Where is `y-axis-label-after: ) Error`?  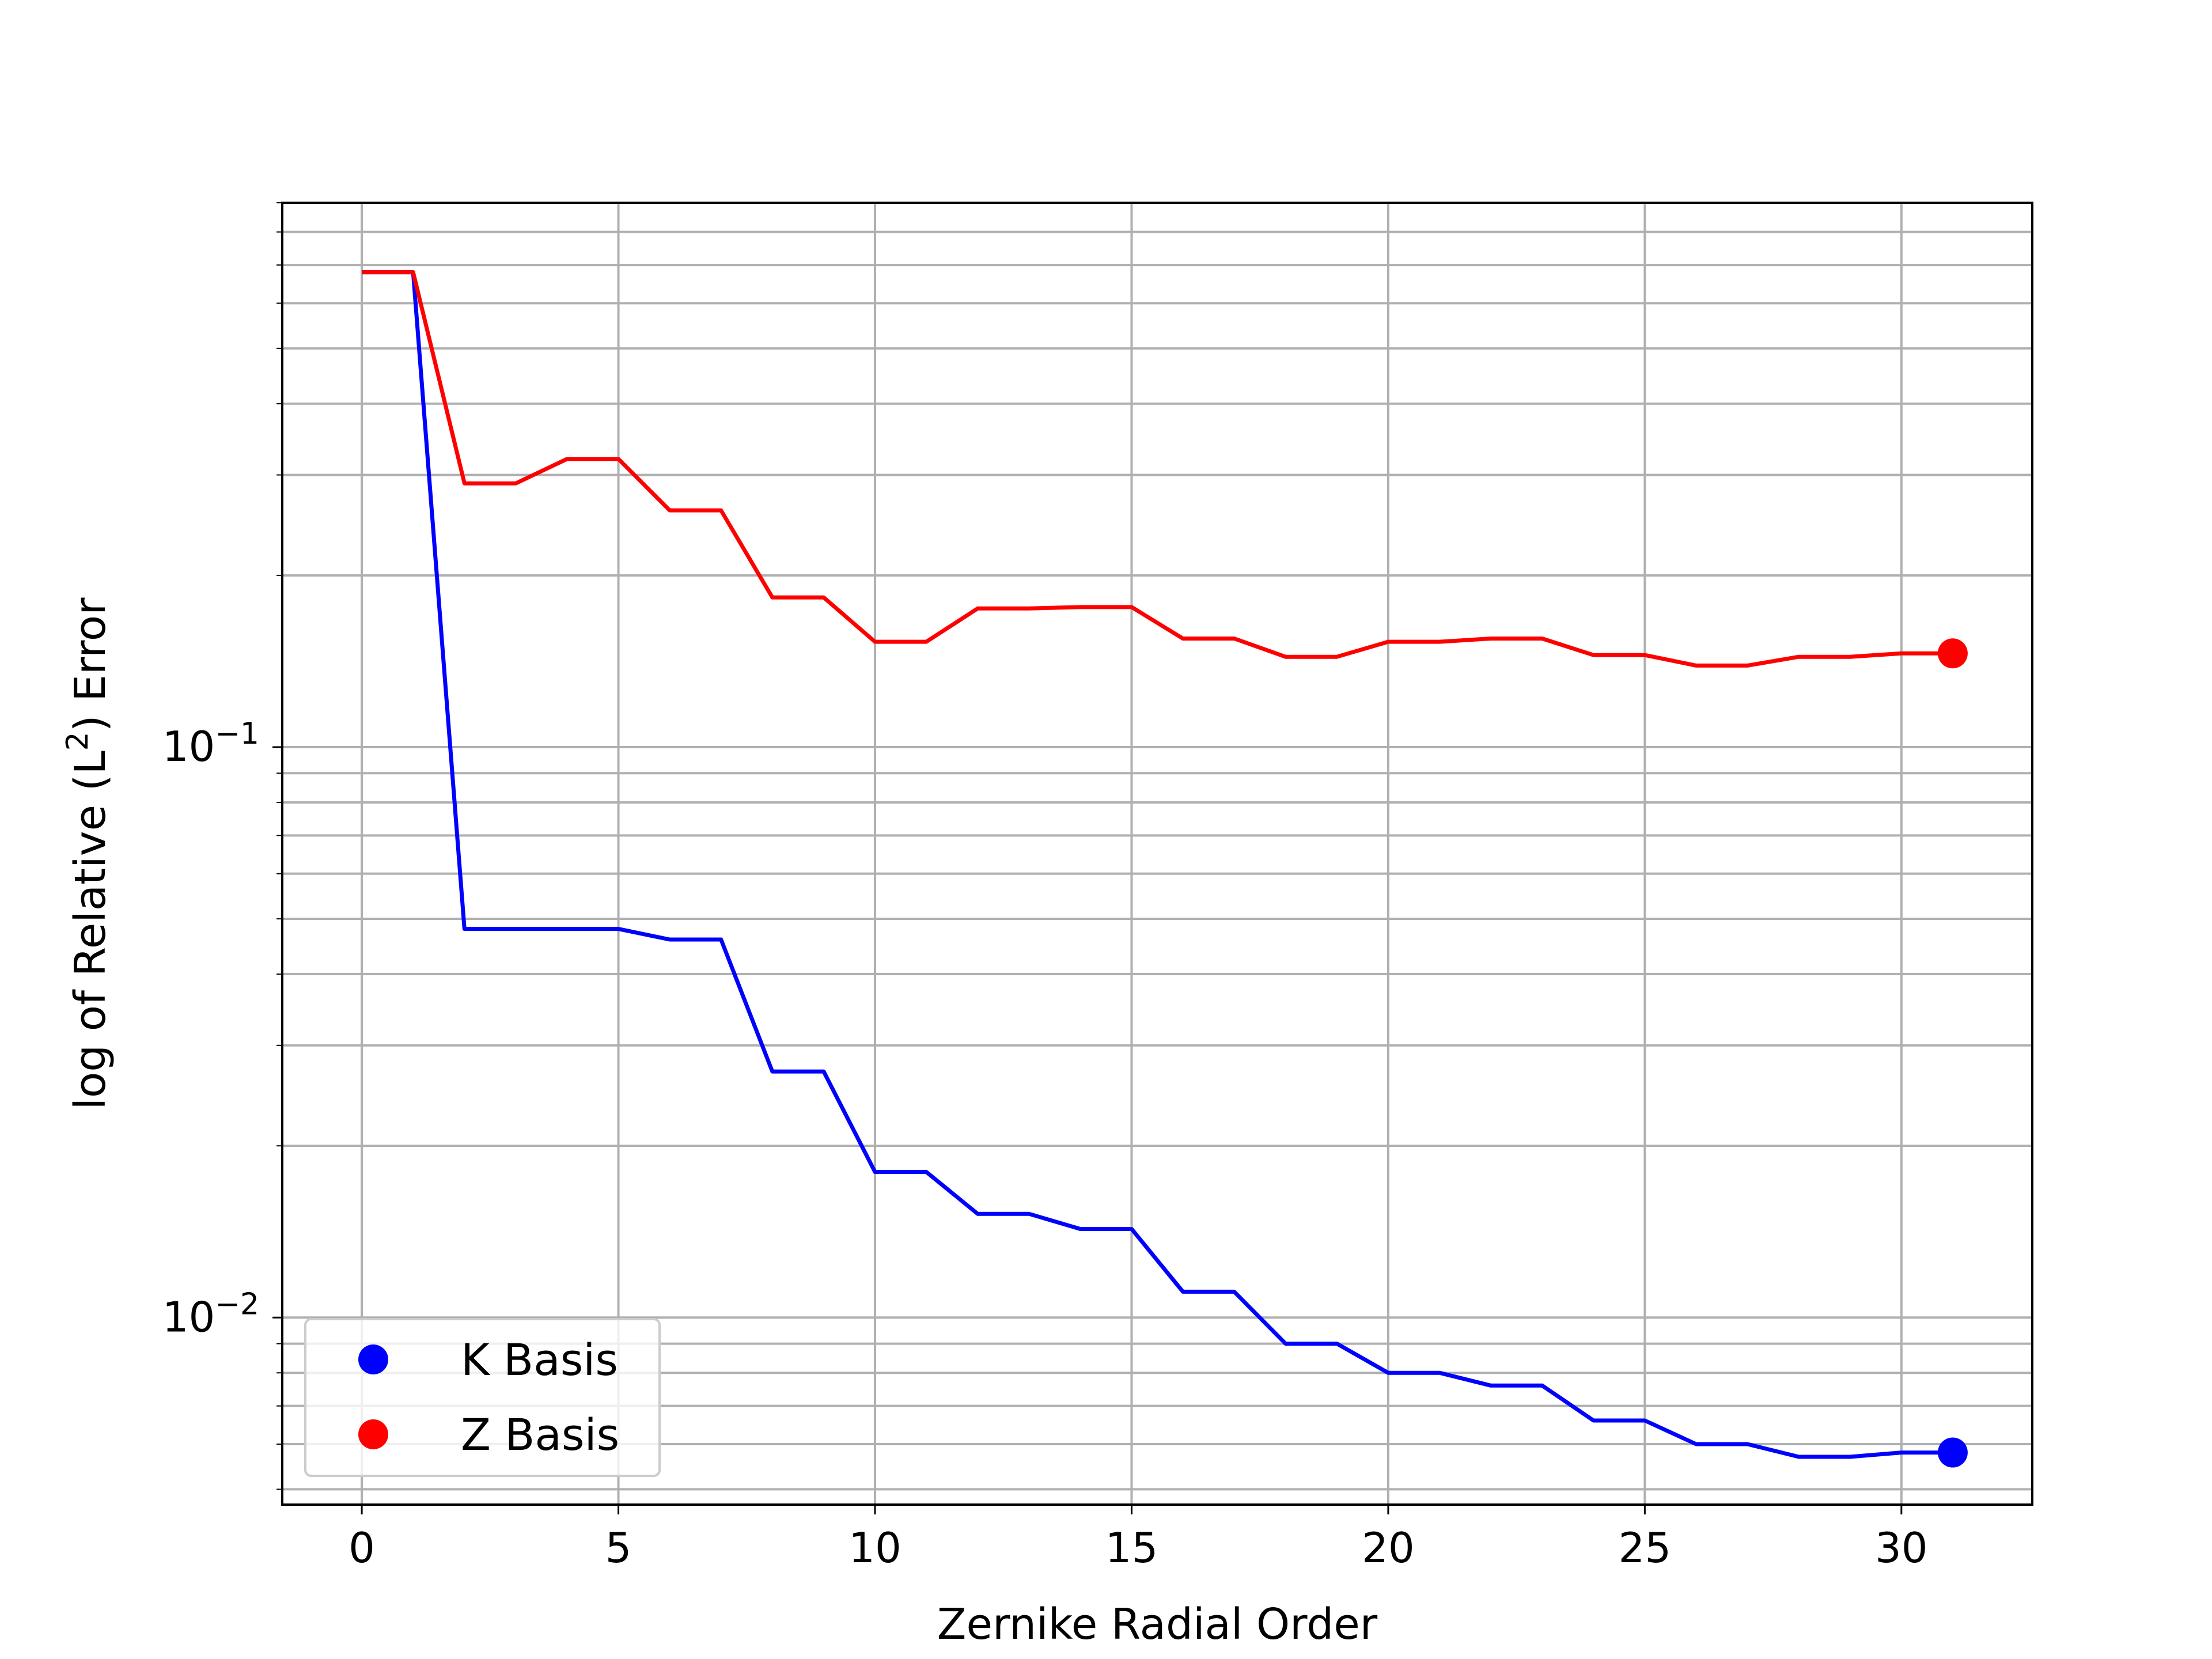
y-axis-label-after: ) Error is located at coordinates (90, 664).